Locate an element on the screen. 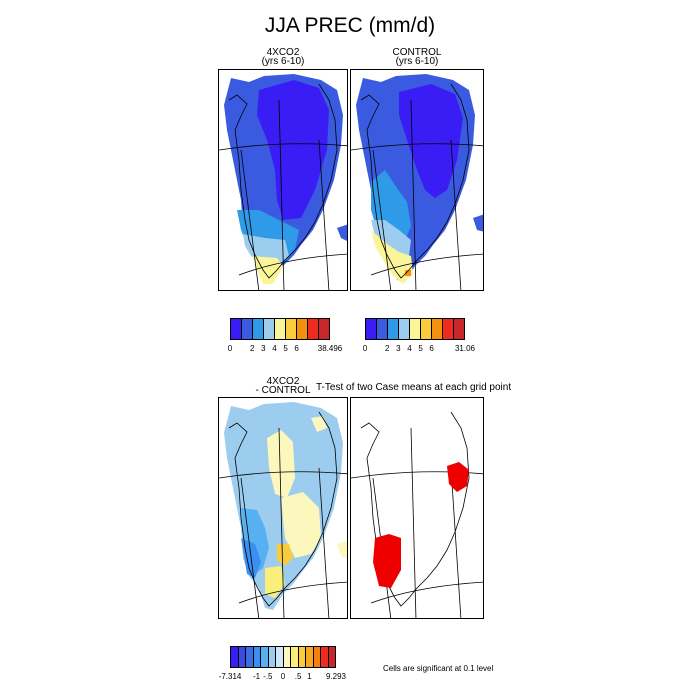 This screenshot has width=700, height=700. colorbar-tick-label: 38.496 is located at coordinates (330, 348).